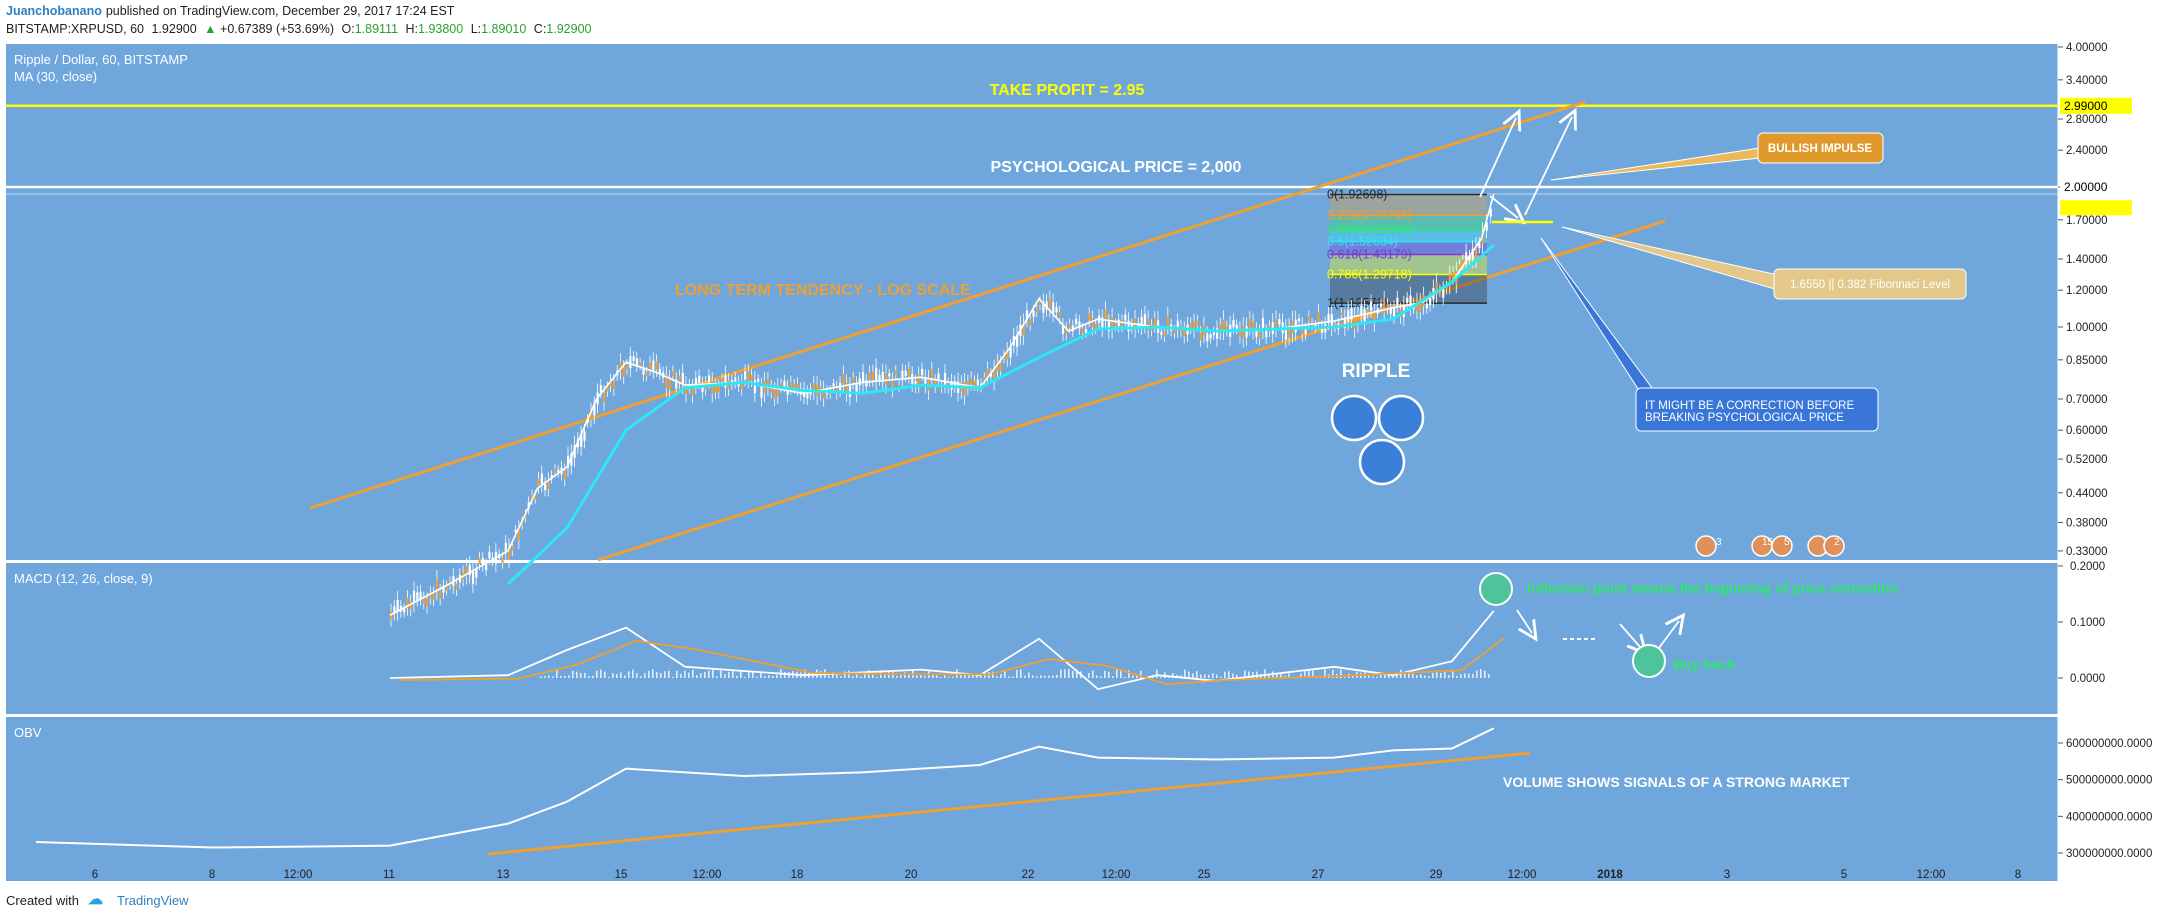 This screenshot has width=2158, height=920. Describe the element at coordinates (1524, 621) in the screenshot. I see `macd-arrow-down` at that location.